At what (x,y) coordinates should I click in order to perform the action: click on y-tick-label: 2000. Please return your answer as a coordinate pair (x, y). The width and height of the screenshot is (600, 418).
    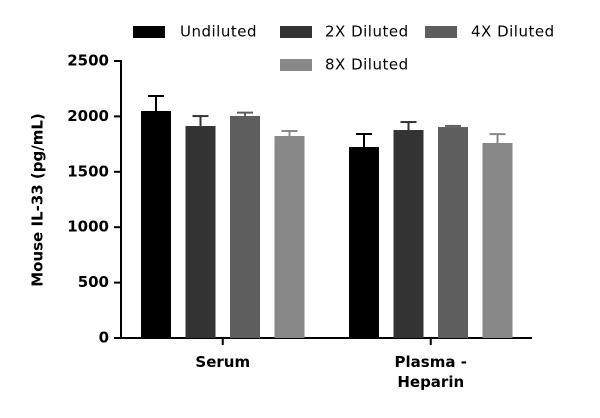
    Looking at the image, I should click on (88, 116).